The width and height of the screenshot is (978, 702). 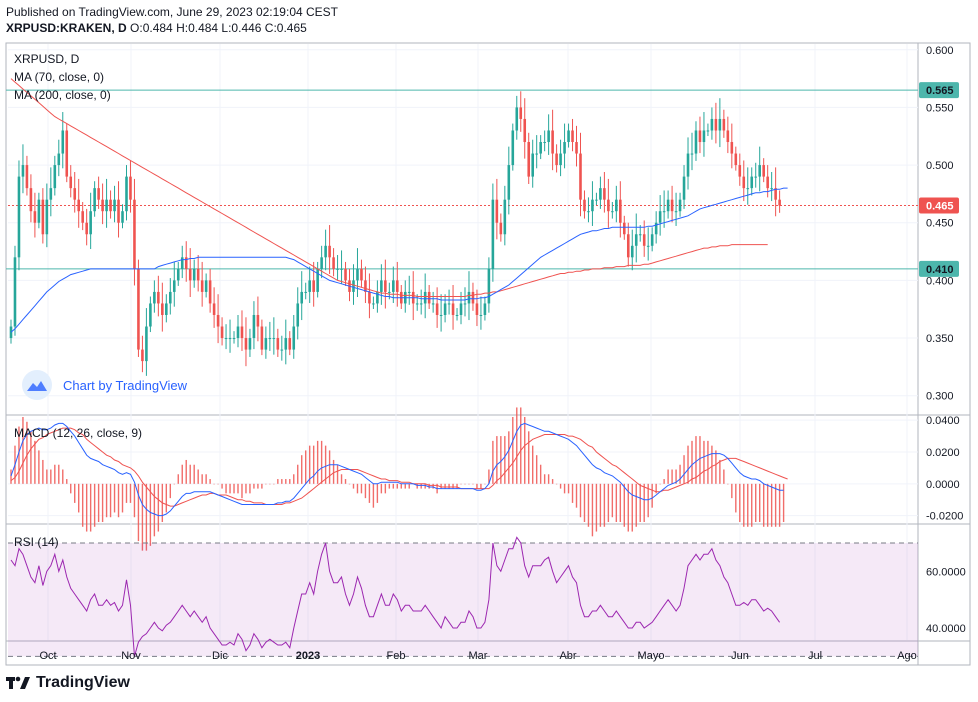 I want to click on price-tag-label: 0.565, so click(x=940, y=91).